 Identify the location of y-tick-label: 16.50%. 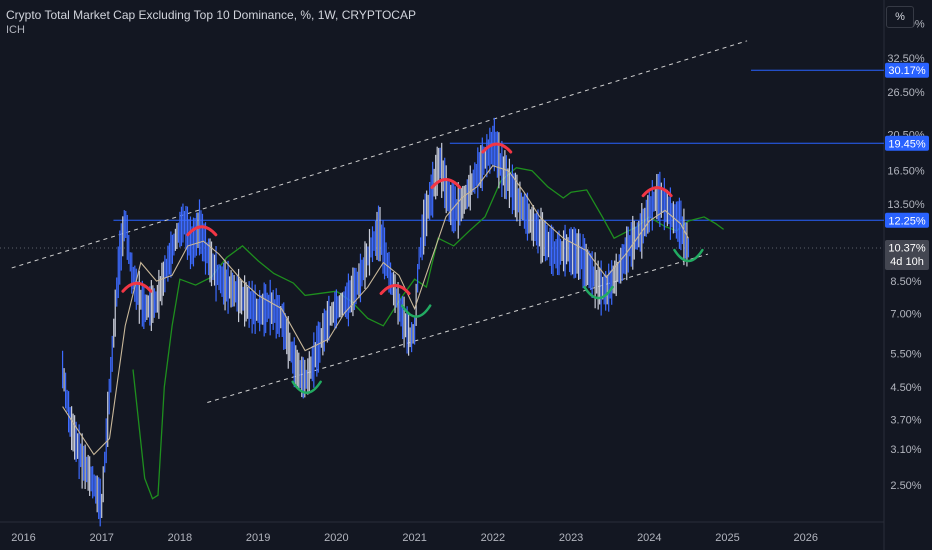
(906, 172).